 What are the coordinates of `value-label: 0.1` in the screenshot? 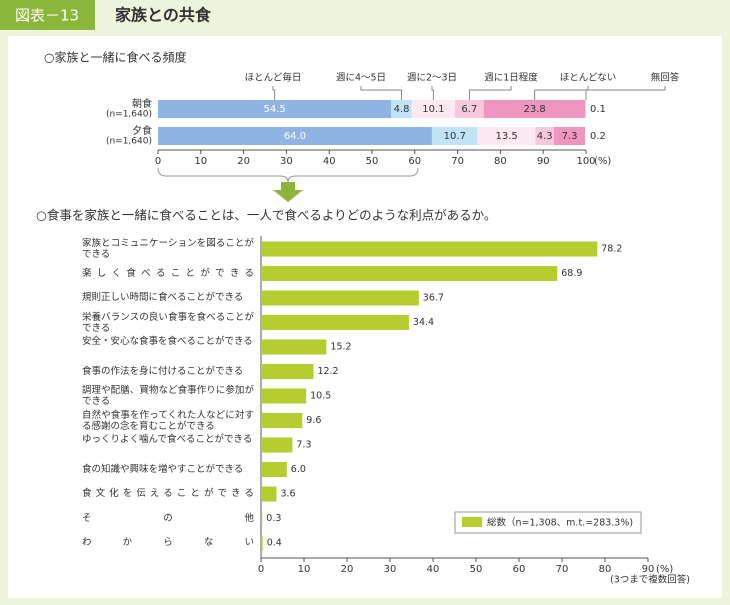 It's located at (598, 109).